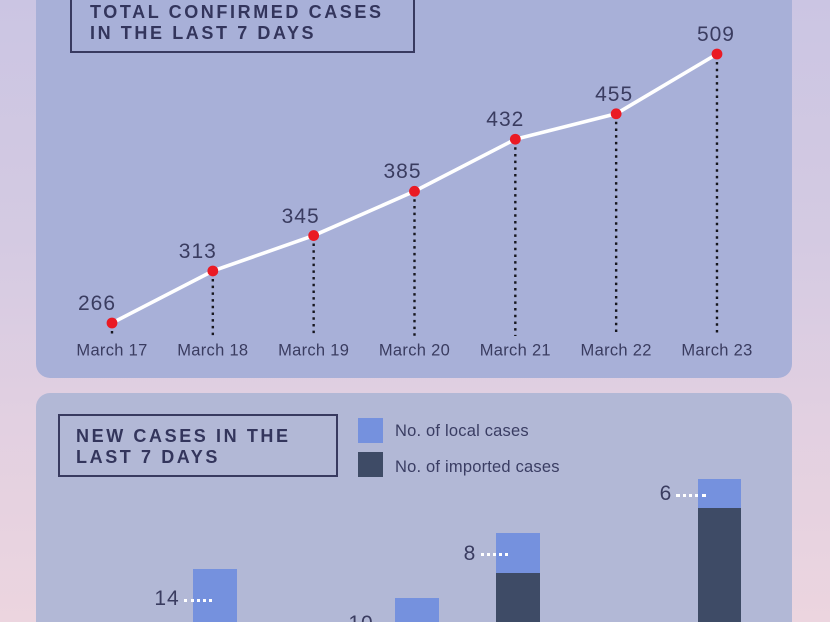 The width and height of the screenshot is (830, 622). Describe the element at coordinates (666, 493) in the screenshot. I see `bar-value-label: 6` at that location.